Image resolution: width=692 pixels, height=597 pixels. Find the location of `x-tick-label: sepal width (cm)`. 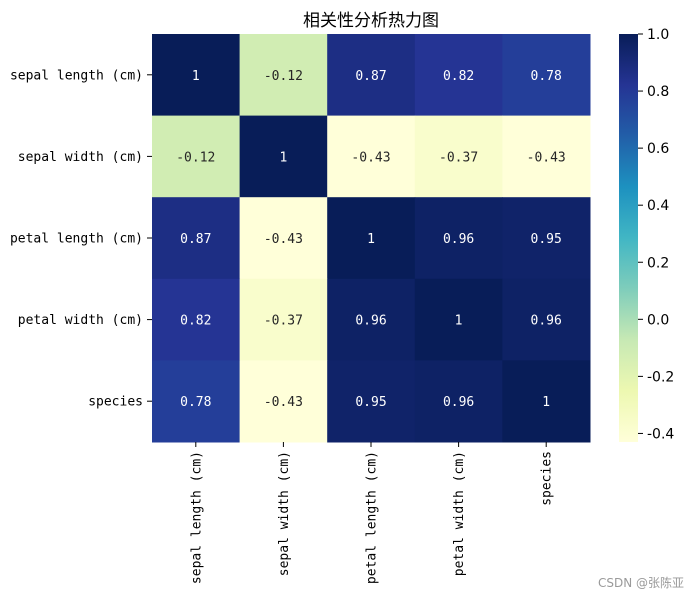

x-tick-label: sepal width (cm) is located at coordinates (284, 513).